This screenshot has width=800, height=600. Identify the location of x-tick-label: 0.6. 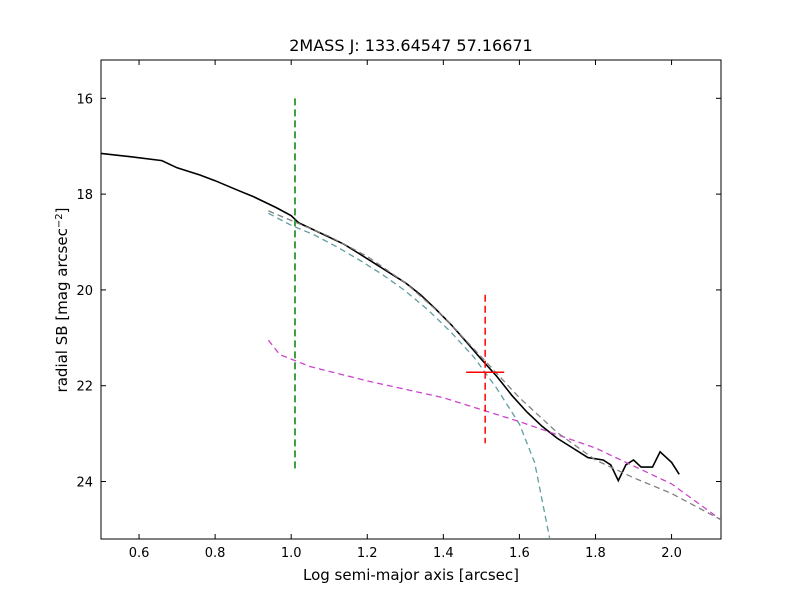
(139, 553).